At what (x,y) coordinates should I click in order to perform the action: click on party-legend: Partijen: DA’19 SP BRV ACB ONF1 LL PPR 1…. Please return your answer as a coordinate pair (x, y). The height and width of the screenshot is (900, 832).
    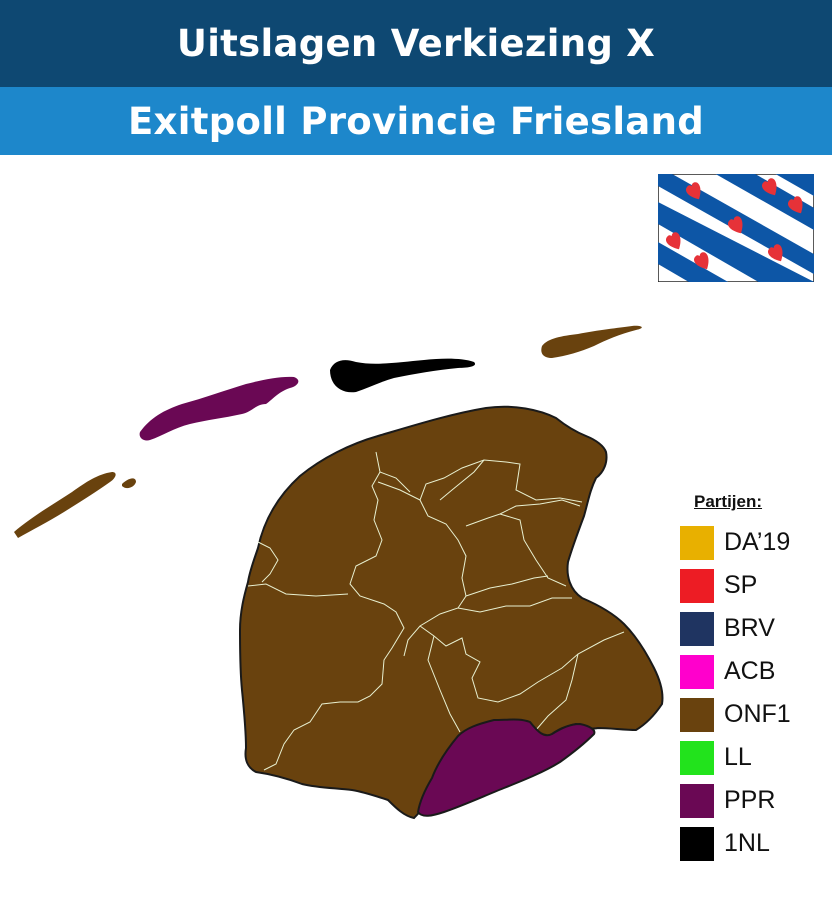
    Looking at the image, I should click on (750, 678).